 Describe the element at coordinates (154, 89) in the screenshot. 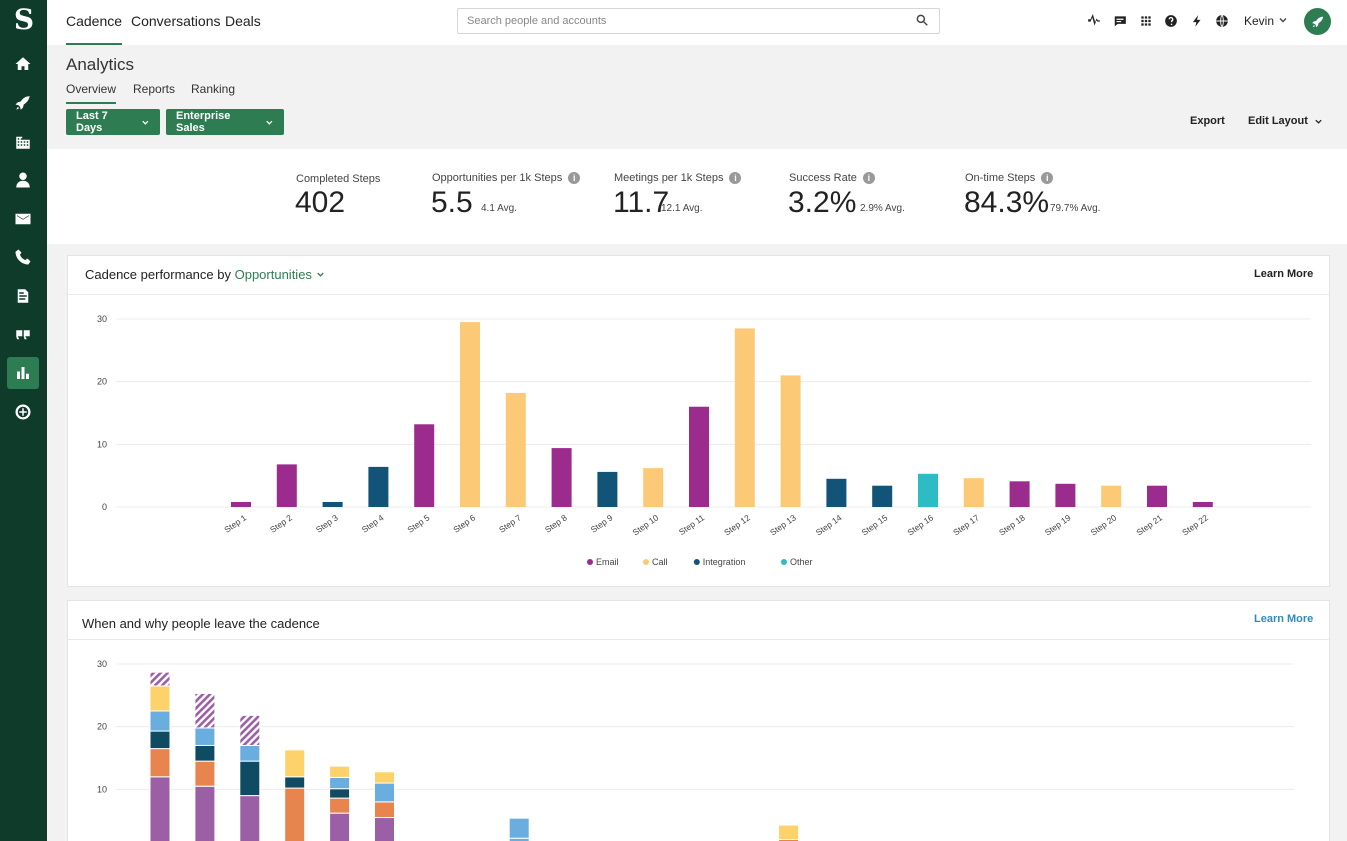

I see `tab-reports: Reports` at that location.